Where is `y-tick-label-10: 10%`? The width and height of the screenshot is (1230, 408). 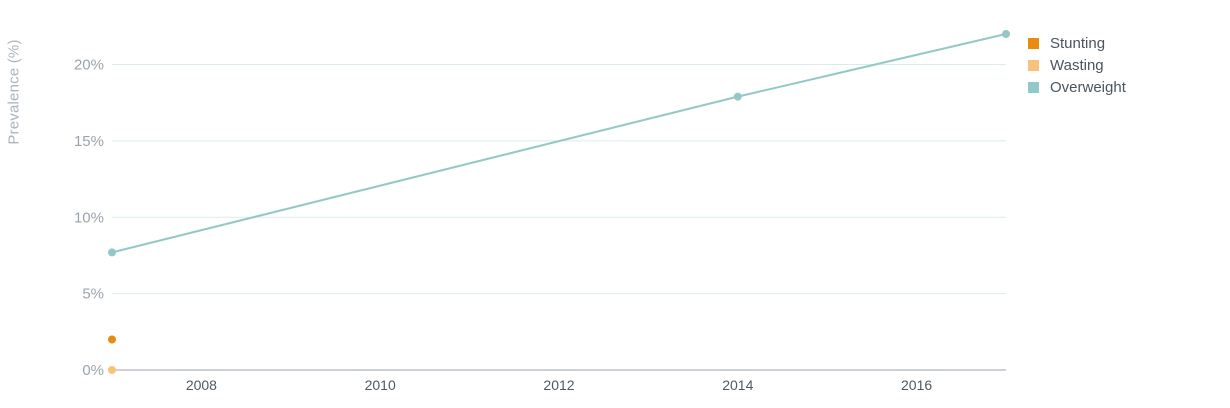
y-tick-label-10: 10% is located at coordinates (89, 217).